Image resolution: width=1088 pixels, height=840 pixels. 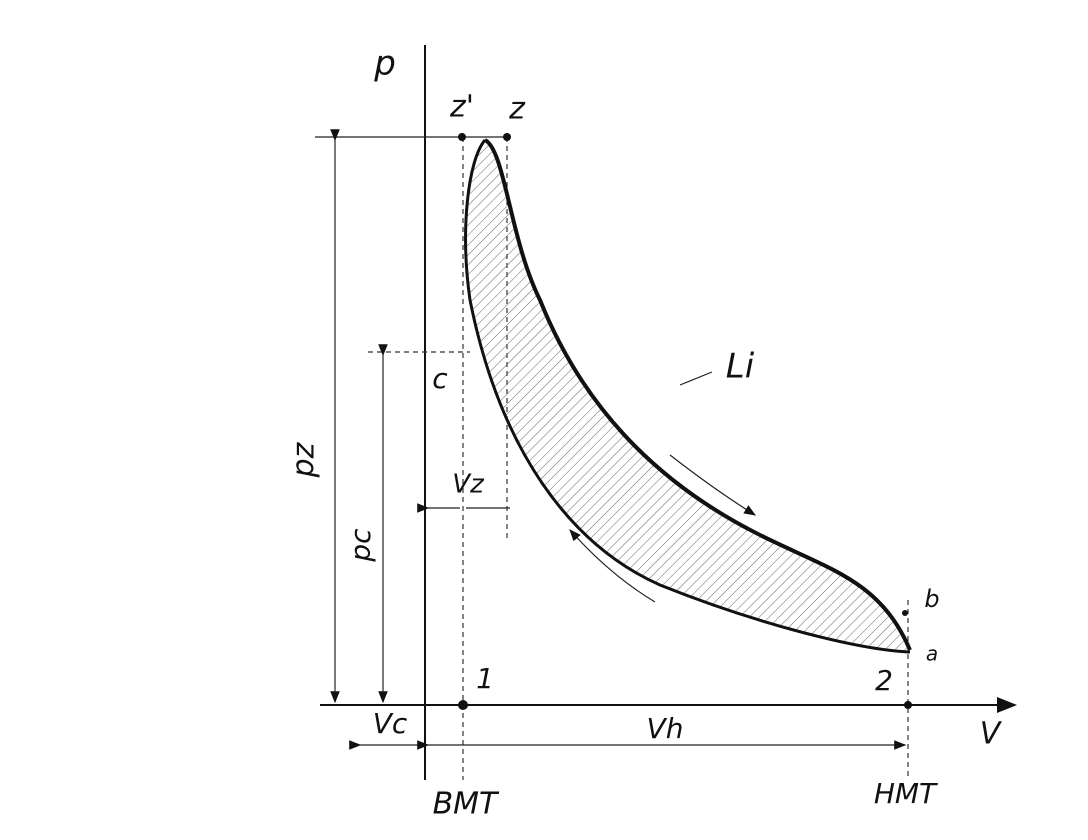 I want to click on label: a, so click(x=932, y=654).